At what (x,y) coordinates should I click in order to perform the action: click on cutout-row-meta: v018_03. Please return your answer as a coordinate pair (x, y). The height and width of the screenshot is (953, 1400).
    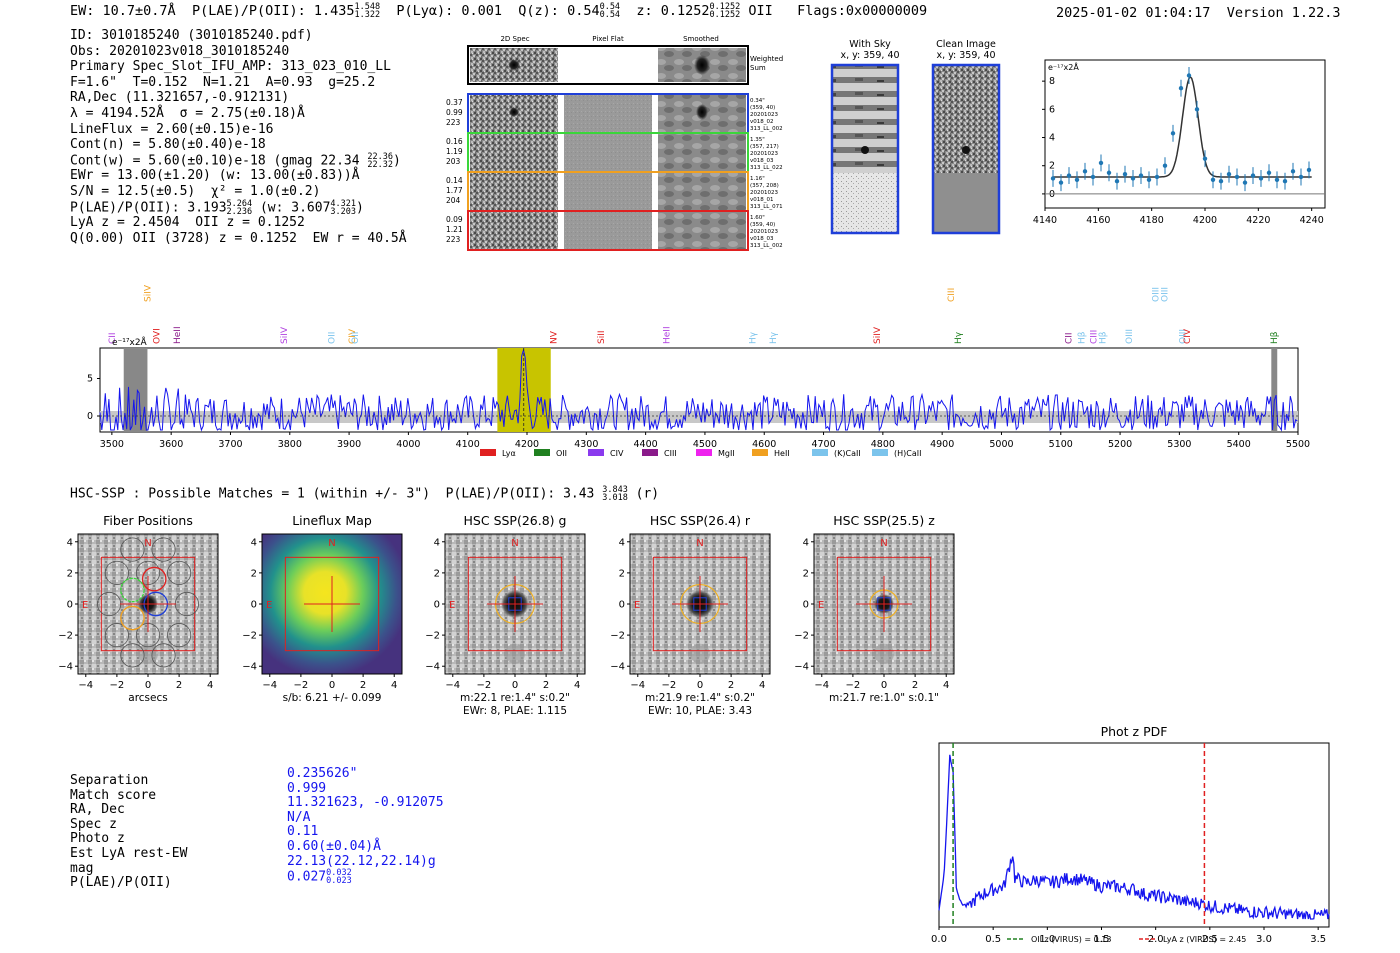
    Looking at the image, I should click on (762, 161).